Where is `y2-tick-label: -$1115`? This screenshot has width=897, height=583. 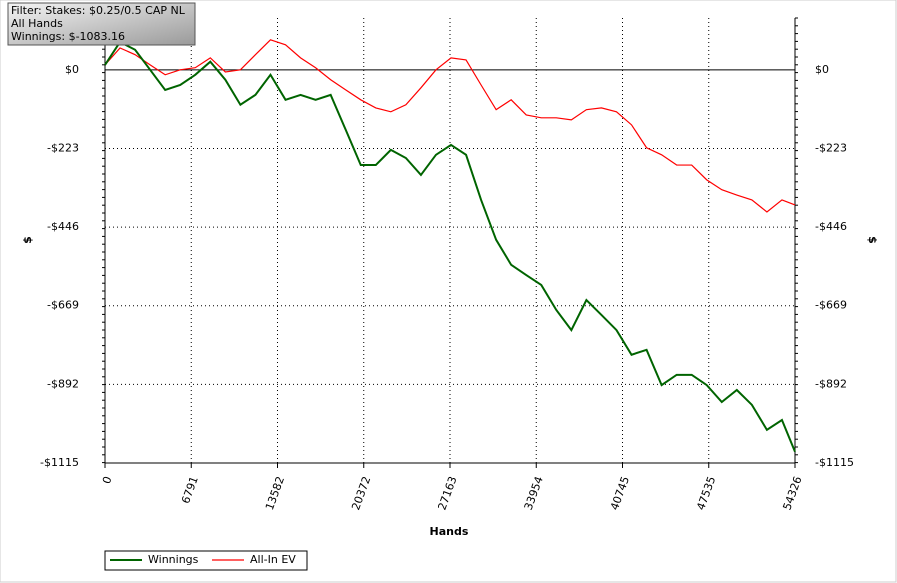 y2-tick-label: -$1115 is located at coordinates (834, 462).